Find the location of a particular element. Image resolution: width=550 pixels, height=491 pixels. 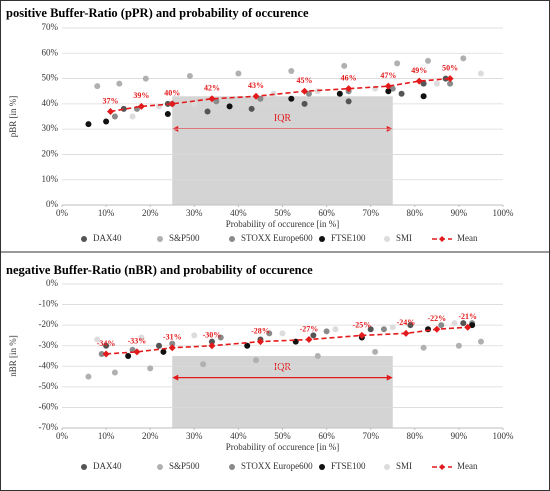

y-tick-label: 30% is located at coordinates (50, 128).